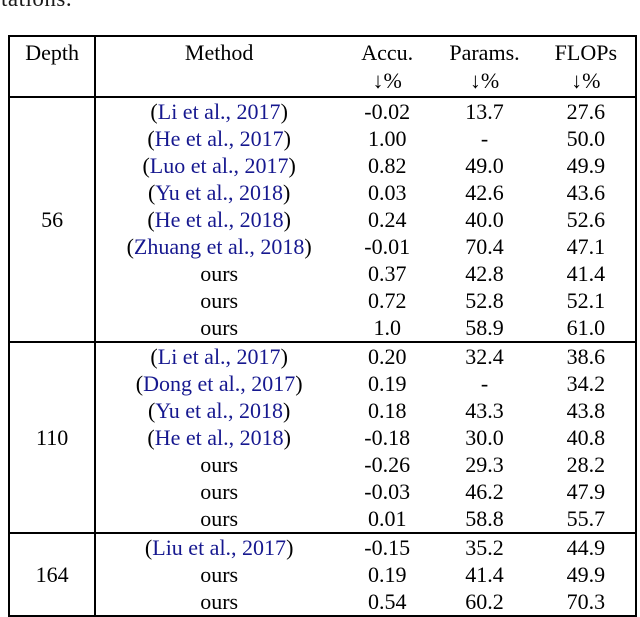  What do you see at coordinates (387, 138) in the screenshot?
I see `accu-cell: 1.00` at bounding box center [387, 138].